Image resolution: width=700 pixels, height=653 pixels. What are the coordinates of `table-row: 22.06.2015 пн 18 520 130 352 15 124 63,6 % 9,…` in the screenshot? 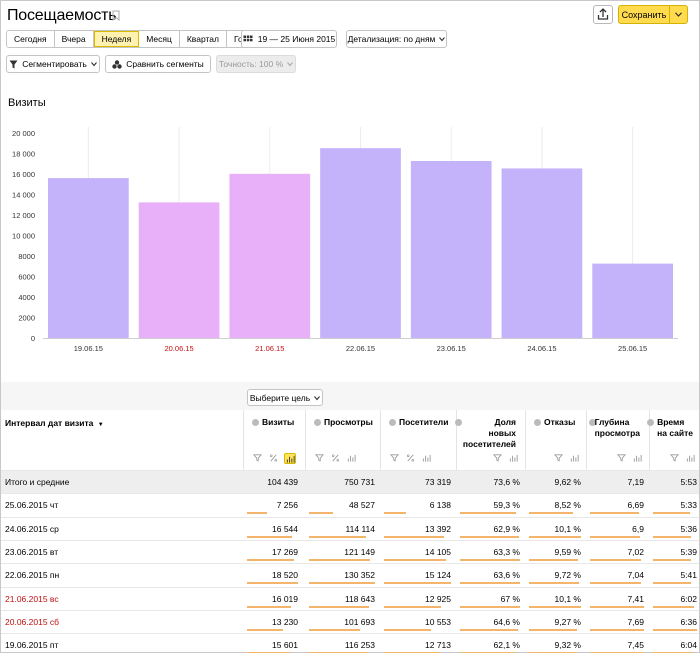 It's located at (350, 574).